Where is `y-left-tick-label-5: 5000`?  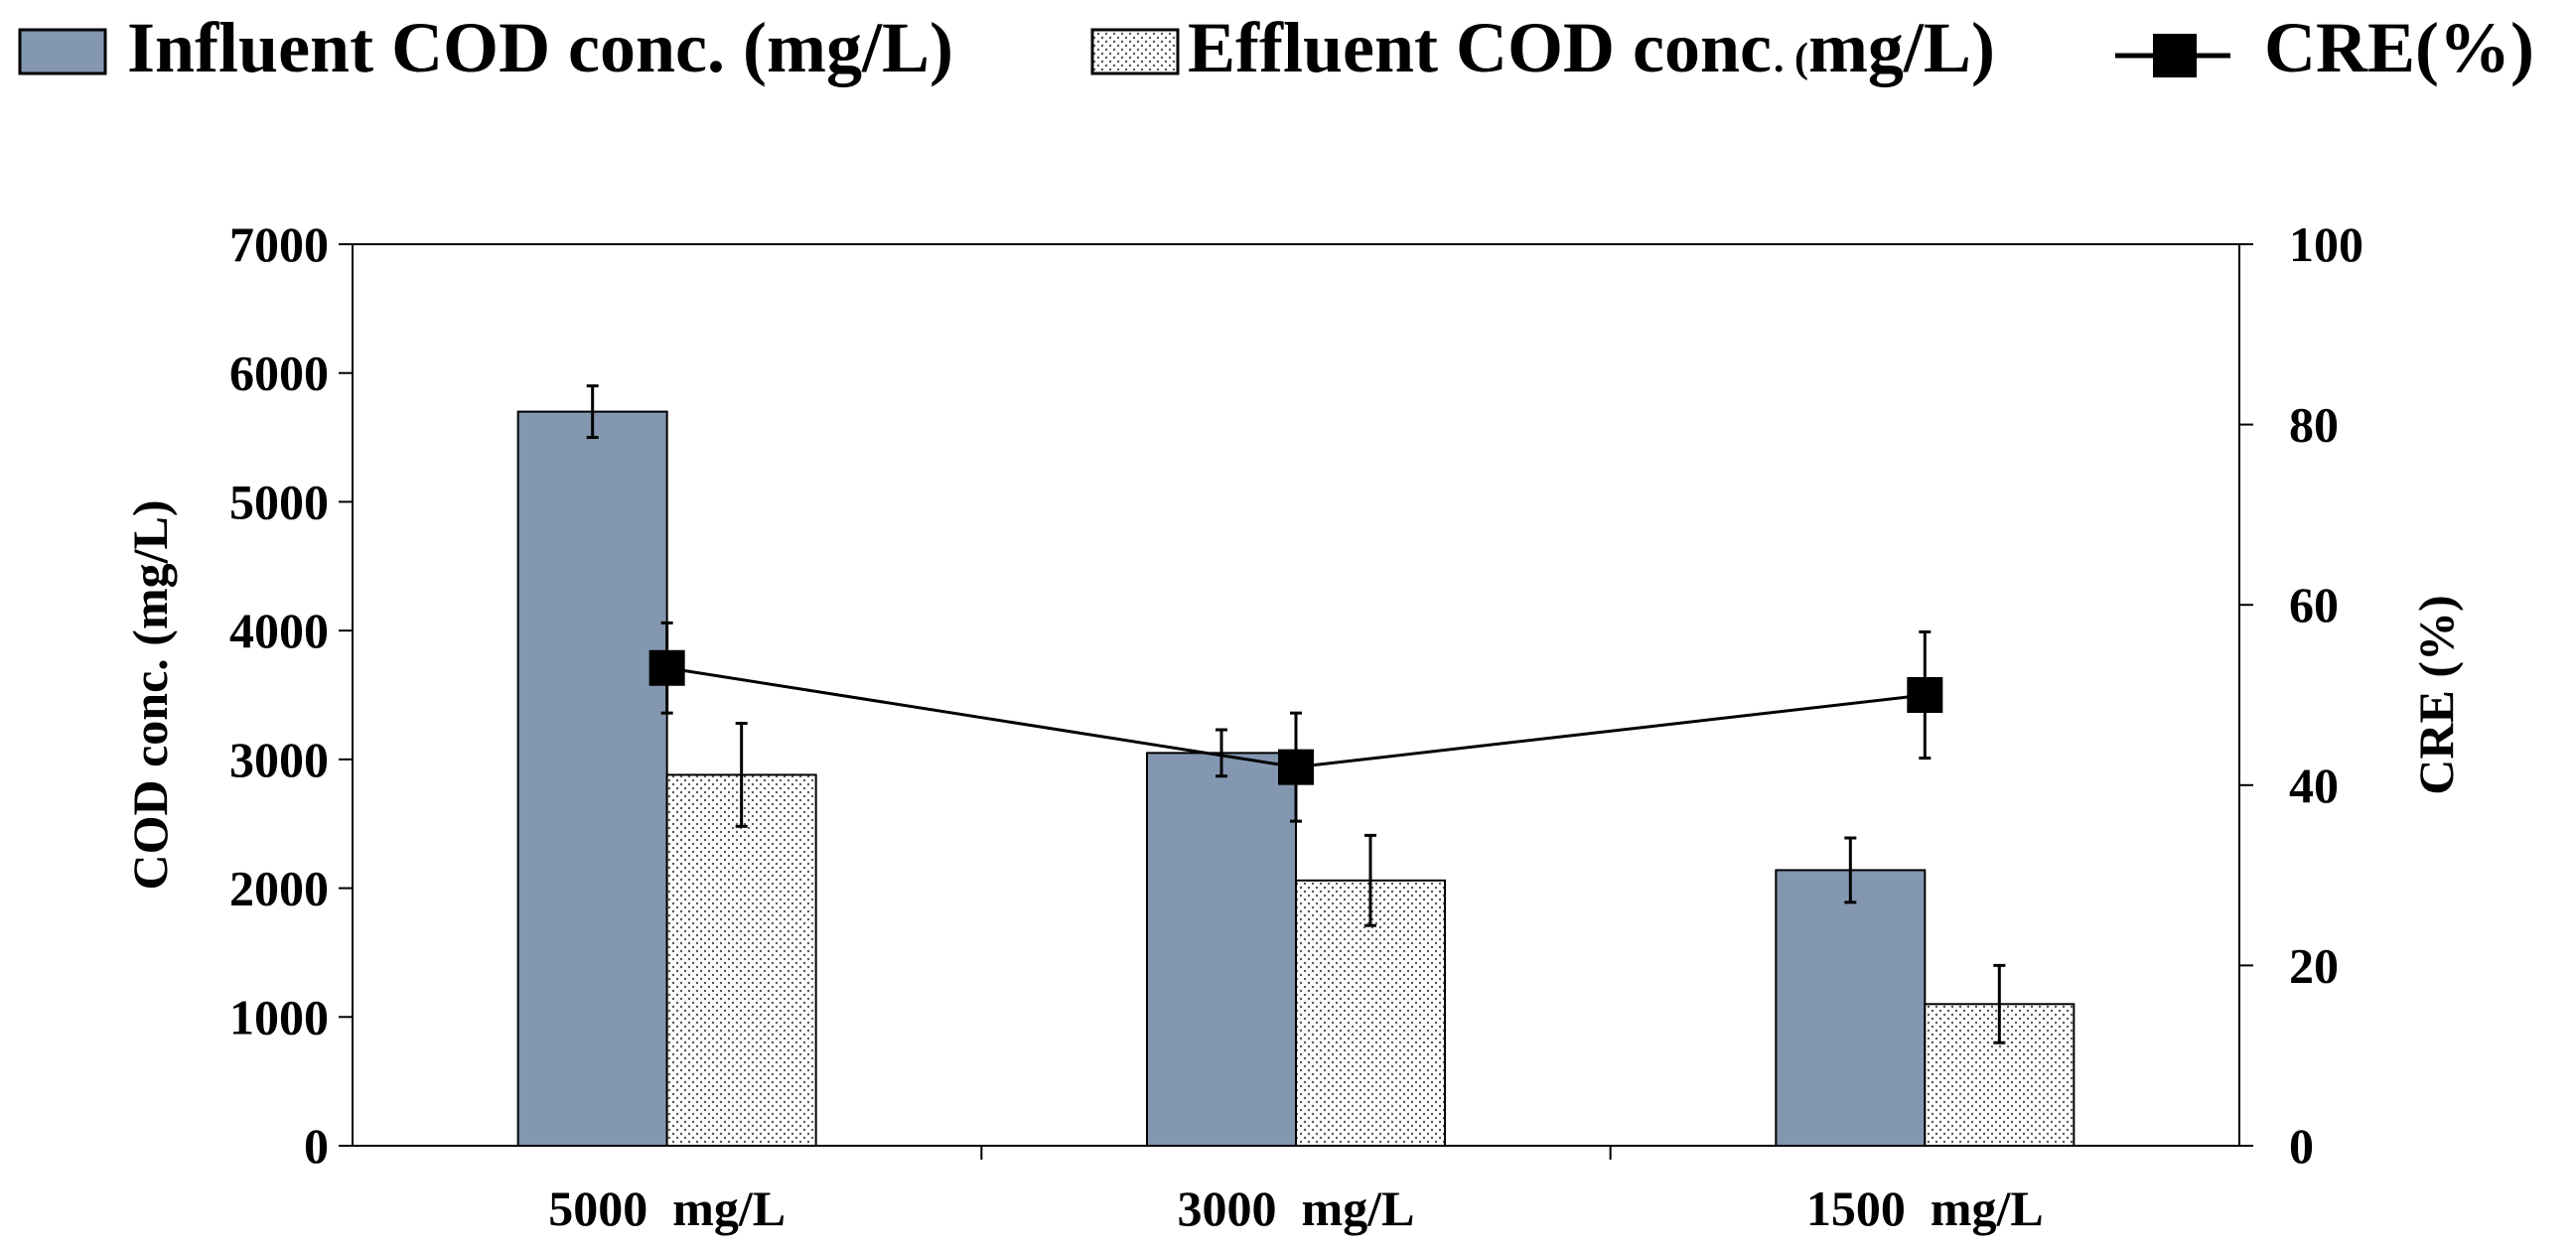
y-left-tick-label-5: 5000 is located at coordinates (279, 502).